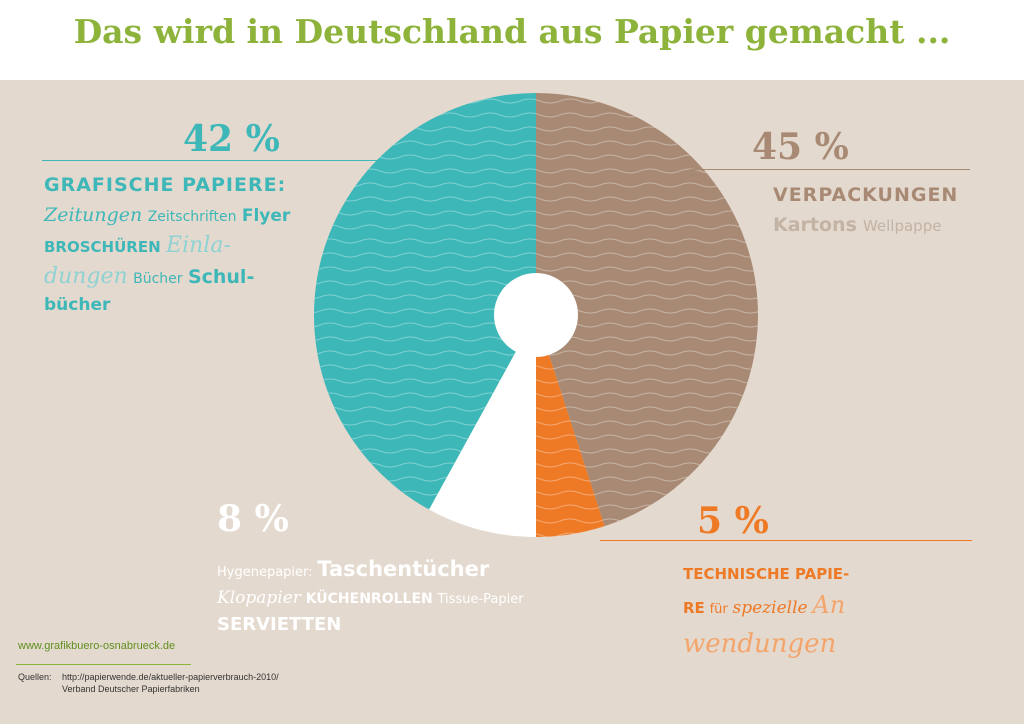  Describe the element at coordinates (86, 277) in the screenshot. I see `word-dungen: dungen` at that location.